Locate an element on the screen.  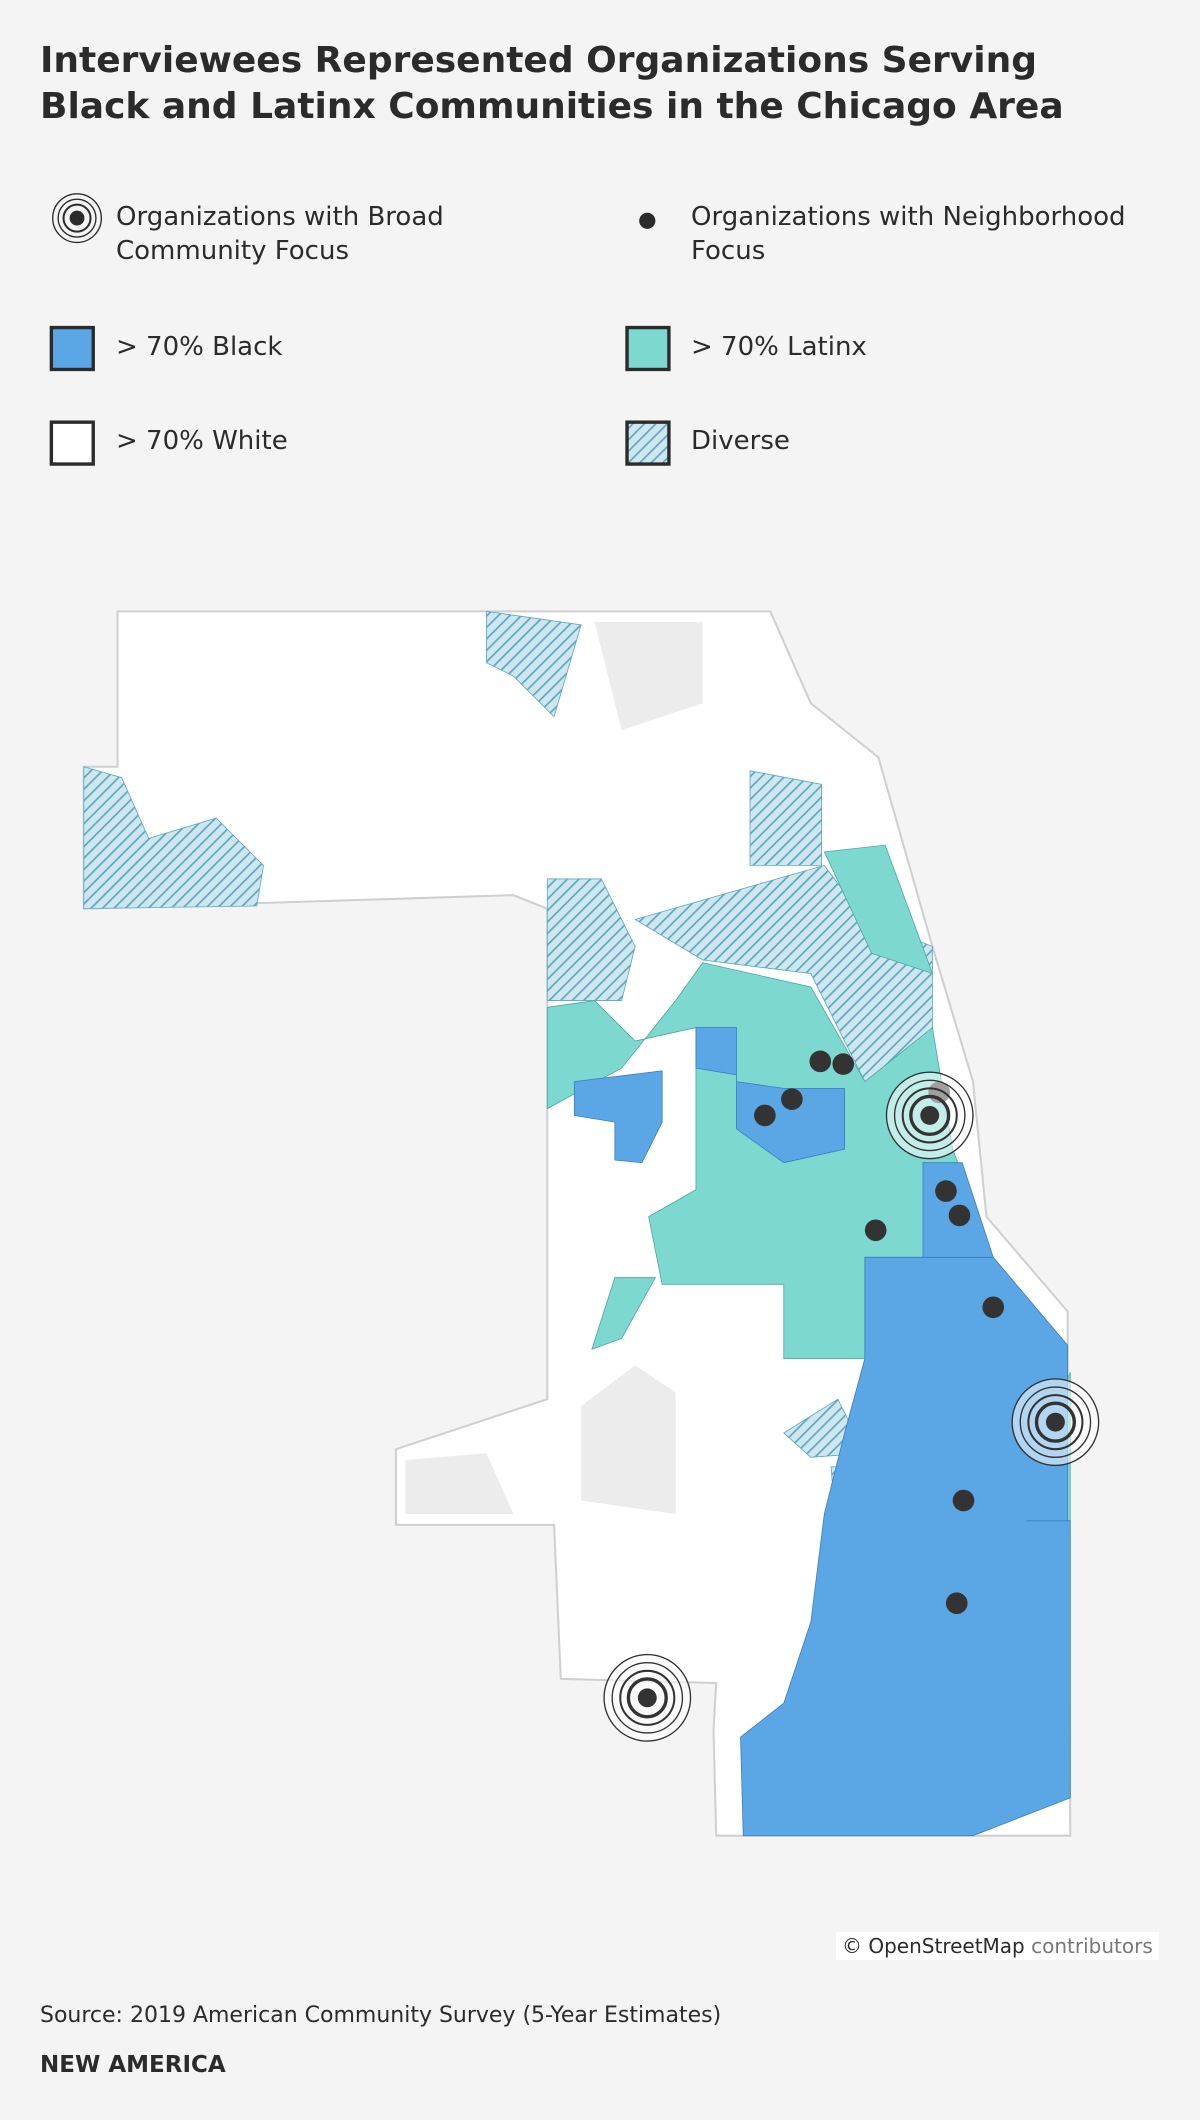
legend-dot is located at coordinates (647, 220).